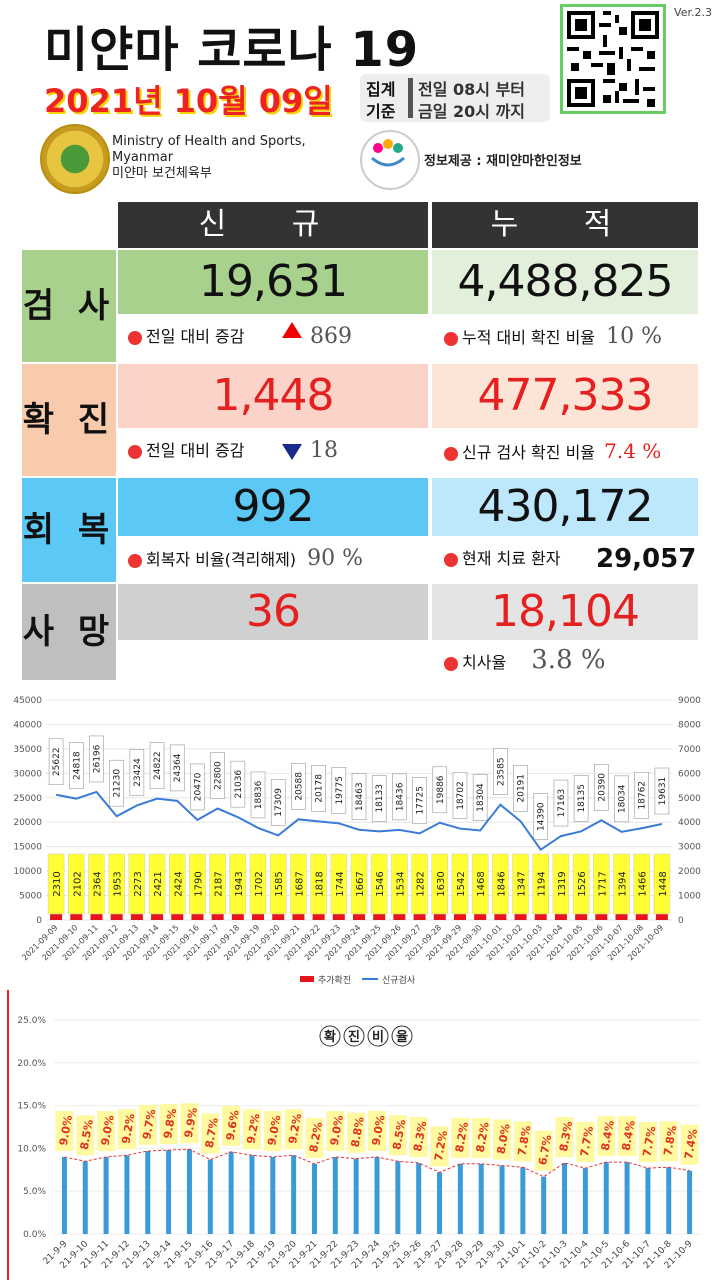 The width and height of the screenshot is (720, 1280). What do you see at coordinates (273, 559) in the screenshot?
I see `recovered-ratio-cell: 회복자 비율(격리해제) 90 %` at bounding box center [273, 559].